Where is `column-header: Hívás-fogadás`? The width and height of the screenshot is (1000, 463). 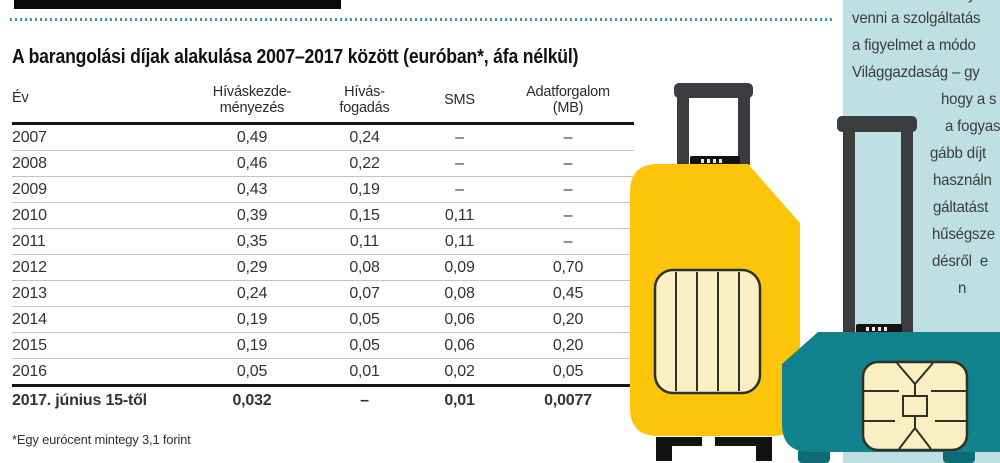
column-header: Hívás-fogadás is located at coordinates (364, 100).